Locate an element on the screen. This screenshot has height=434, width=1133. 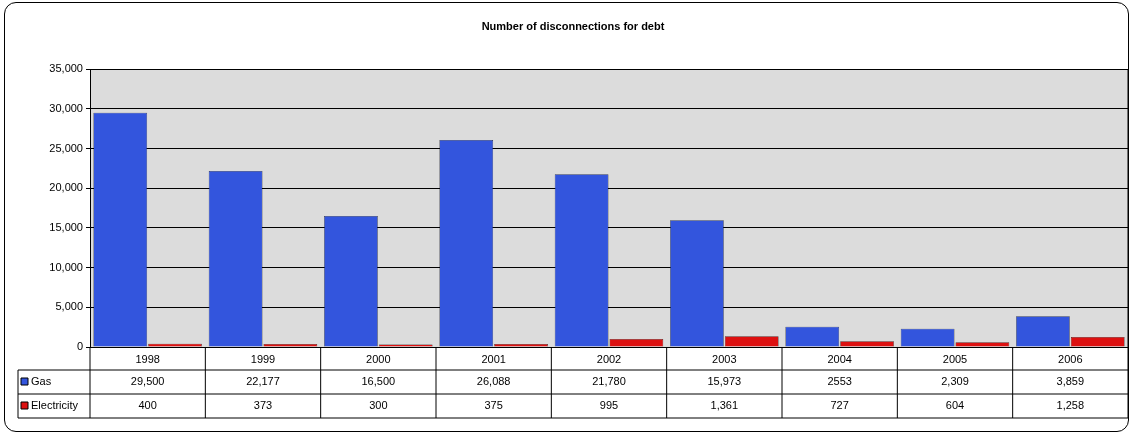
data-label: 375 is located at coordinates (493, 405).